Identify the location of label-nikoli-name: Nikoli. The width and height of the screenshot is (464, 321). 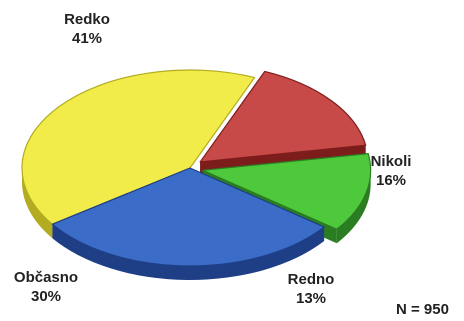
(391, 161).